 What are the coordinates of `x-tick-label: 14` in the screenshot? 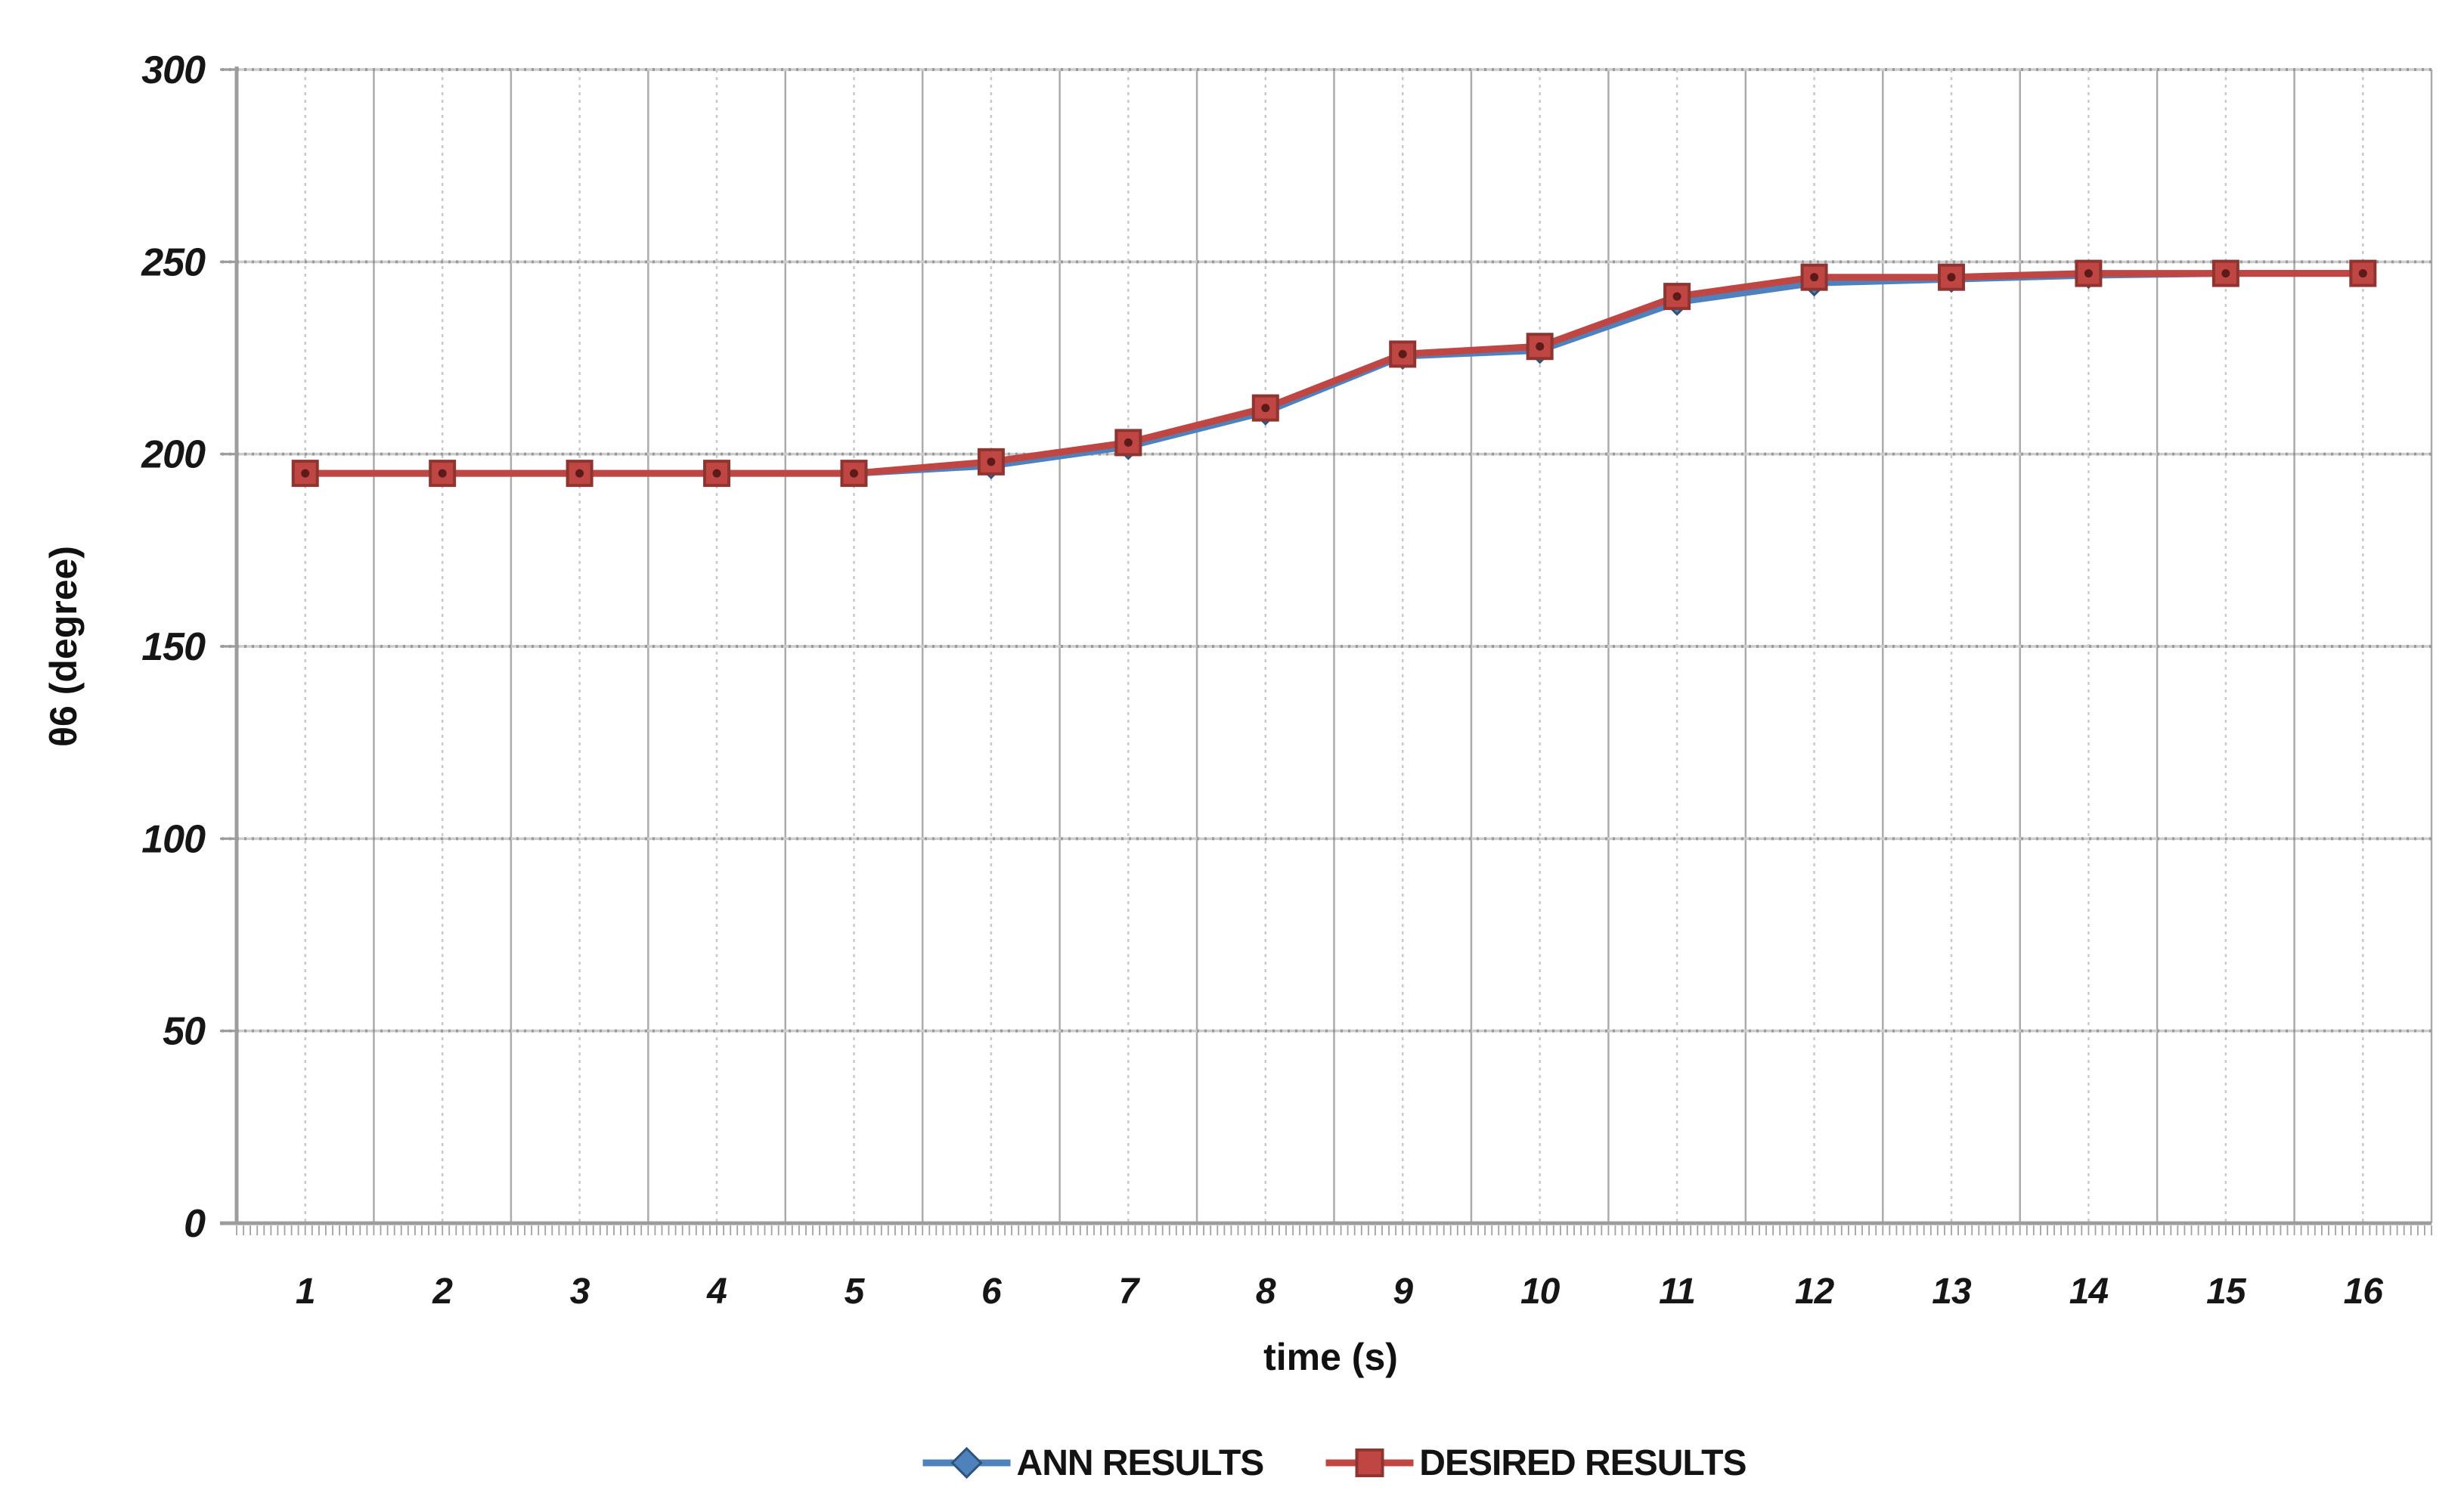 It's located at (2089, 1292).